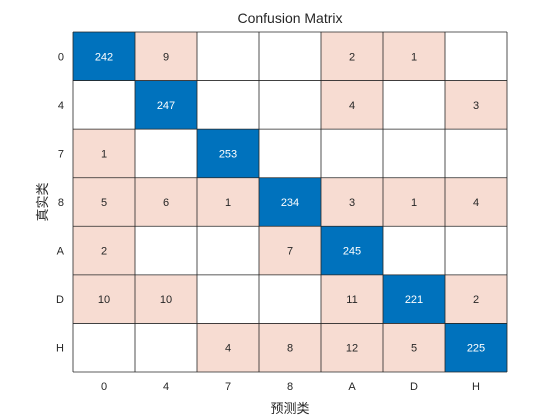 The image size is (560, 420). I want to click on matrix-cell-r5-c5, so click(414, 299).